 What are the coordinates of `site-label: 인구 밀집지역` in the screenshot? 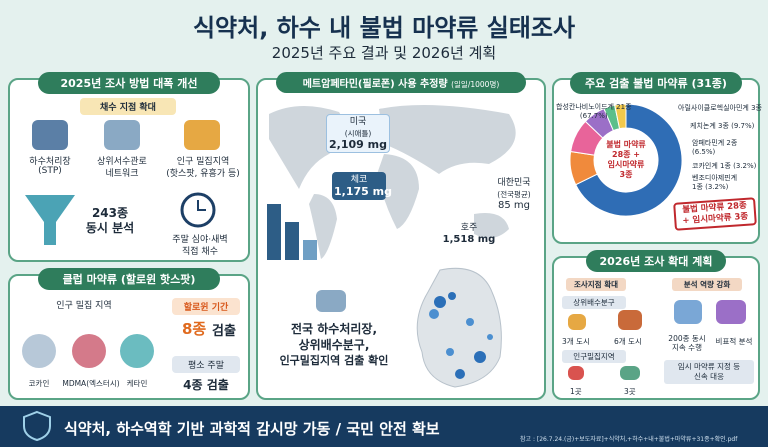 It's located at (203, 162).